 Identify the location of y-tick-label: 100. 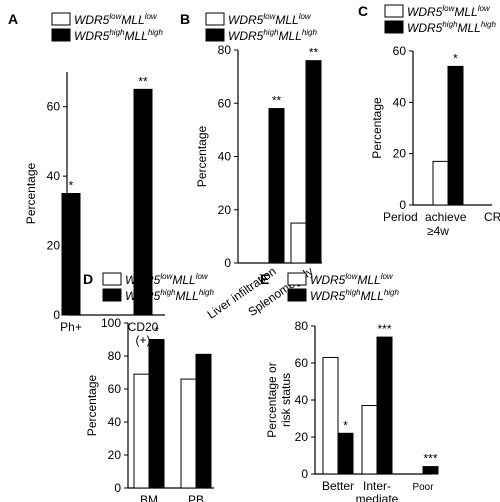
(111, 323).